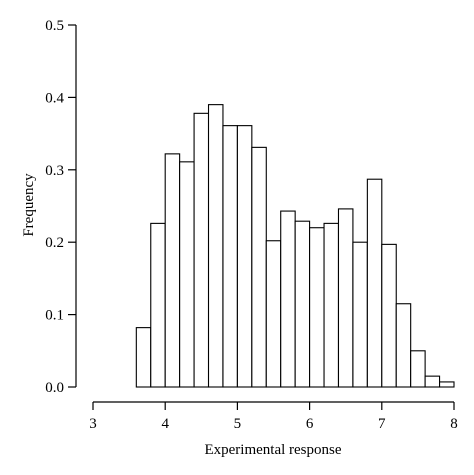 Image resolution: width=474 pixels, height=475 pixels. Describe the element at coordinates (54, 171) in the screenshot. I see `y-tick-label: 0.3` at that location.